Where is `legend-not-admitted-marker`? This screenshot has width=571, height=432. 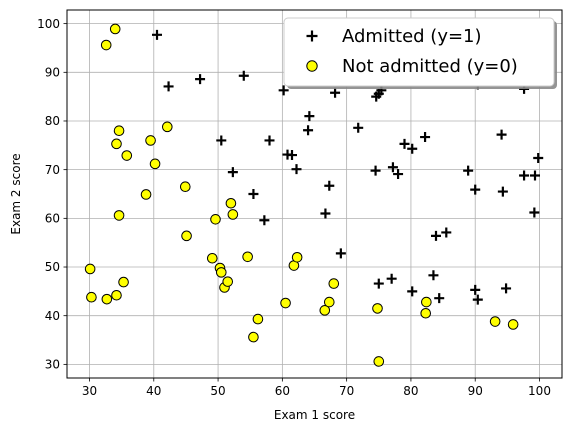
legend-not-admitted-marker is located at coordinates (312, 66).